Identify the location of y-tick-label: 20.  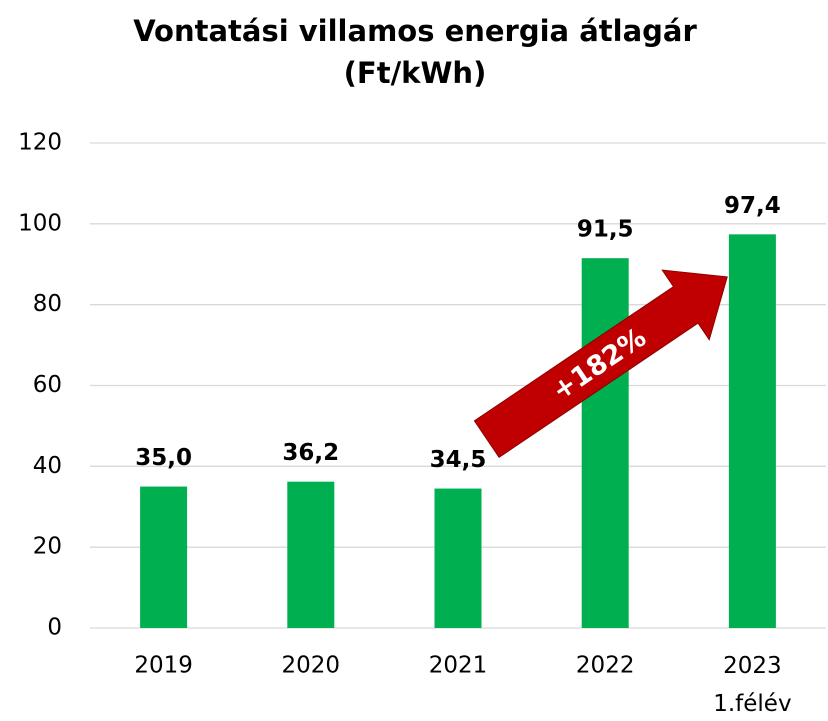
(47, 547).